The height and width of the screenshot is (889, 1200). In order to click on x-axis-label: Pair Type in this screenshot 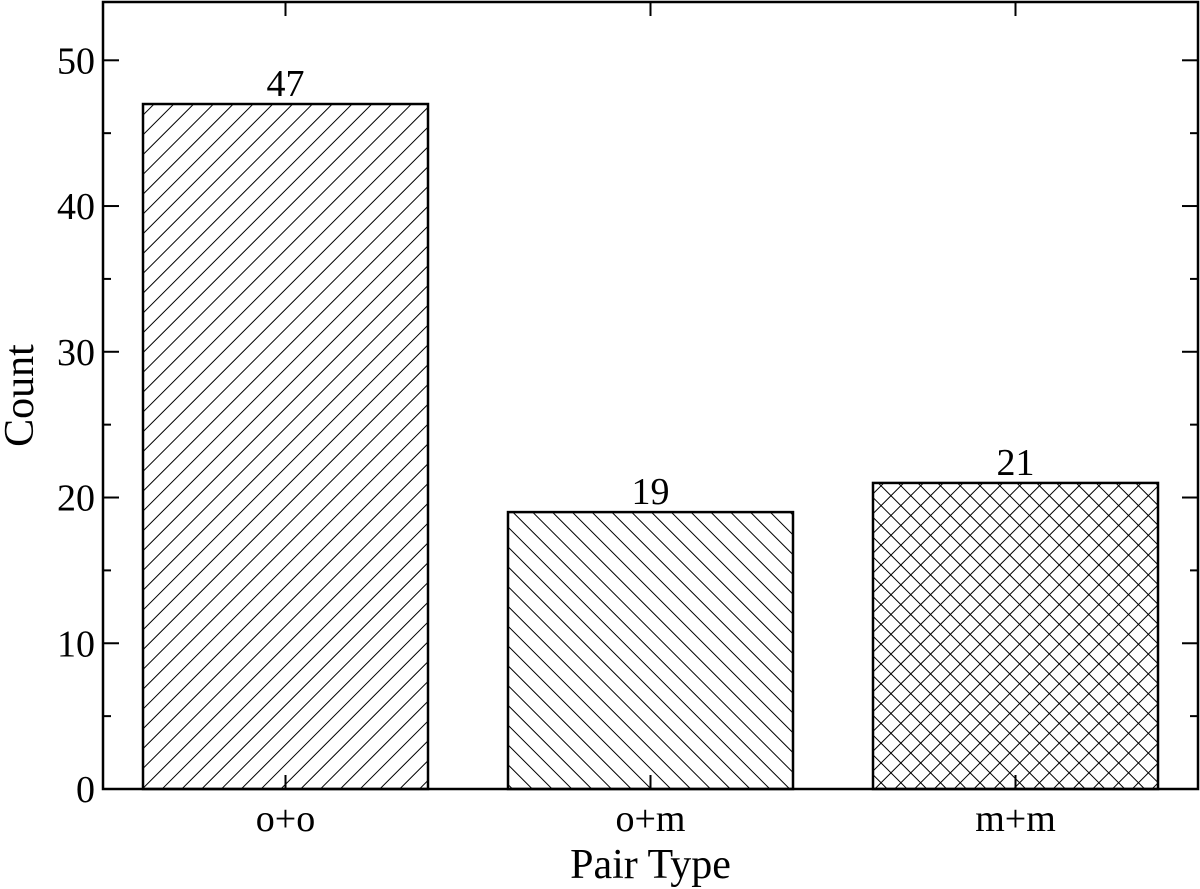, I will do `click(650, 865)`.